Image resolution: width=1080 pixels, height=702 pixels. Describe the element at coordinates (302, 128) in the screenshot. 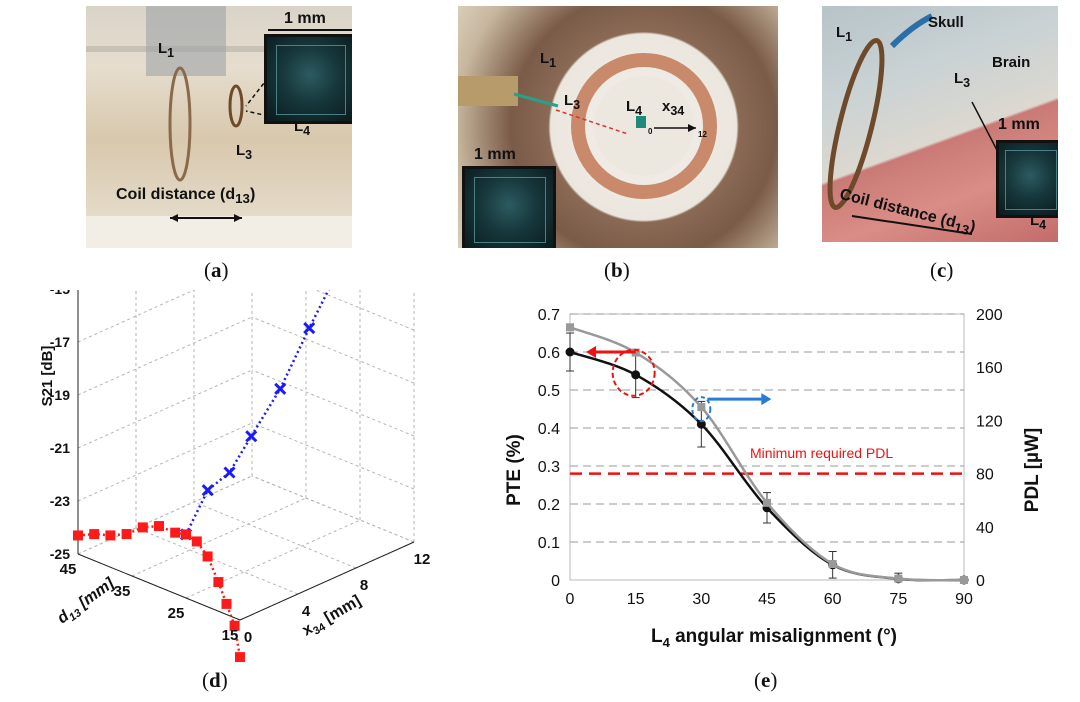

I see `label-l4-a: L4` at that location.